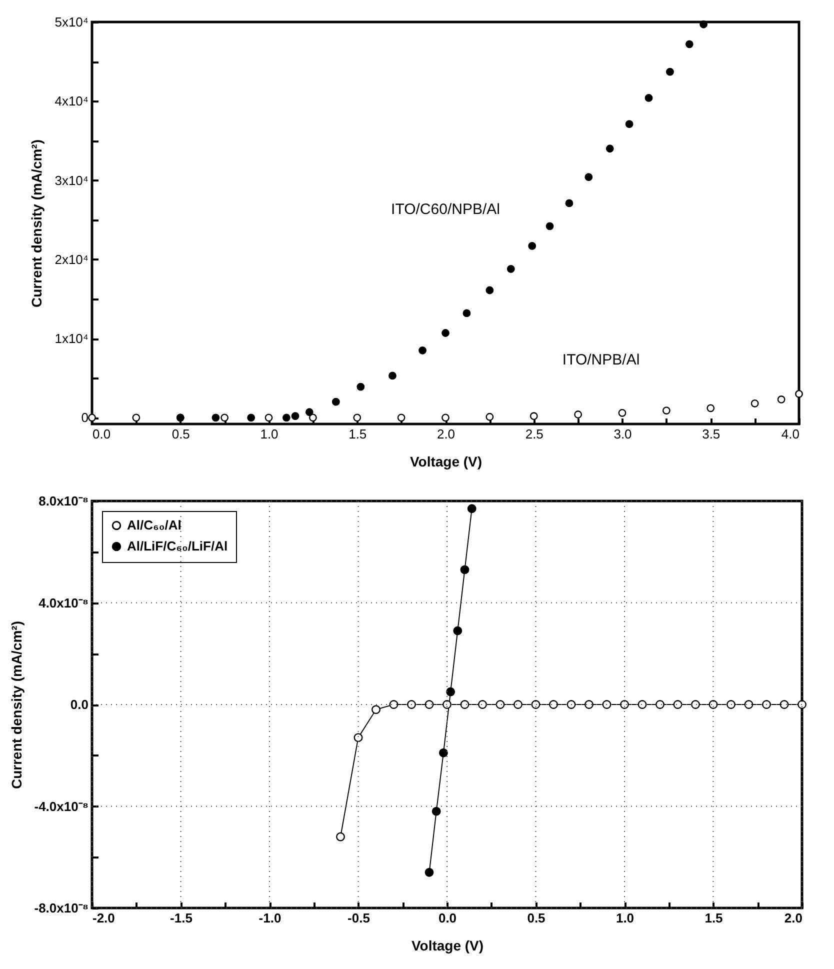 The width and height of the screenshot is (834, 969). I want to click on y-tick-label: 8.0x10⁻⁸, so click(63, 501).